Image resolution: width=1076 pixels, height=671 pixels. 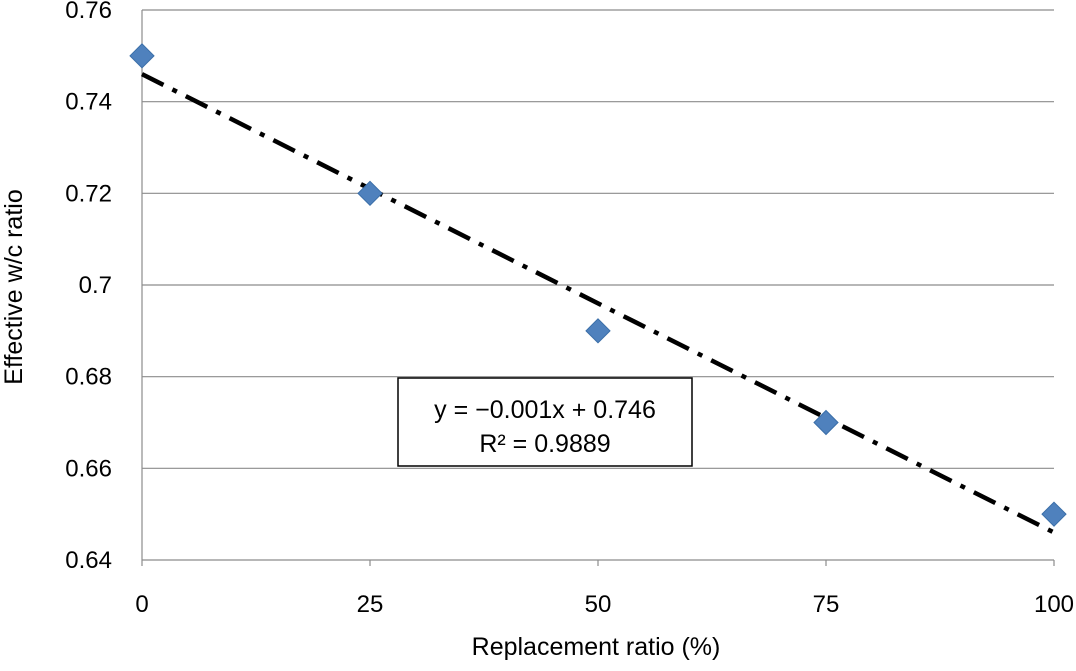 I want to click on y-tick-label: 0.7, so click(x=95, y=285).